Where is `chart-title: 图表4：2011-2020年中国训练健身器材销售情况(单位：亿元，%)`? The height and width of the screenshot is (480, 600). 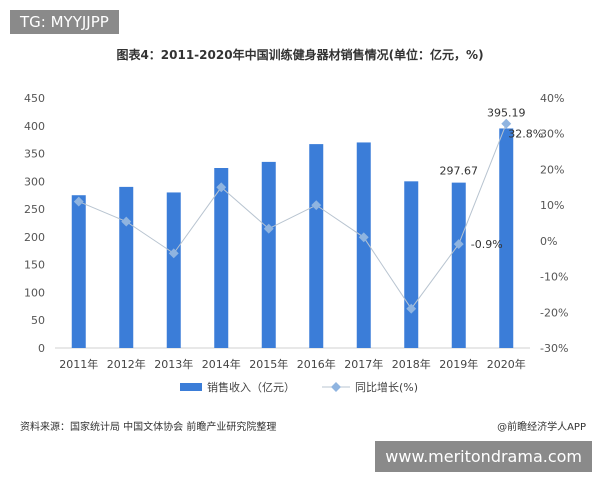
chart-title: 图表4：2011-2020年中国训练健身器材销售情况(单位：亿元，%) is located at coordinates (300, 55).